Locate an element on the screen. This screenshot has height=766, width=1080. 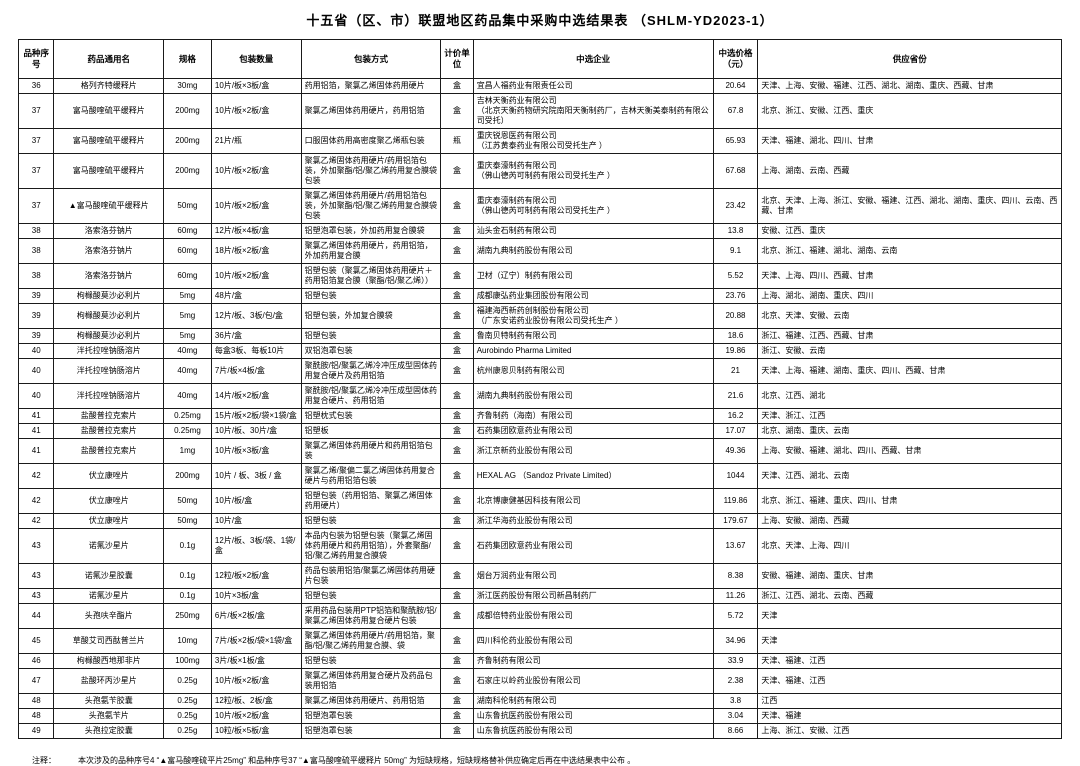
cell-spec: 50mg is located at coordinates (187, 206).